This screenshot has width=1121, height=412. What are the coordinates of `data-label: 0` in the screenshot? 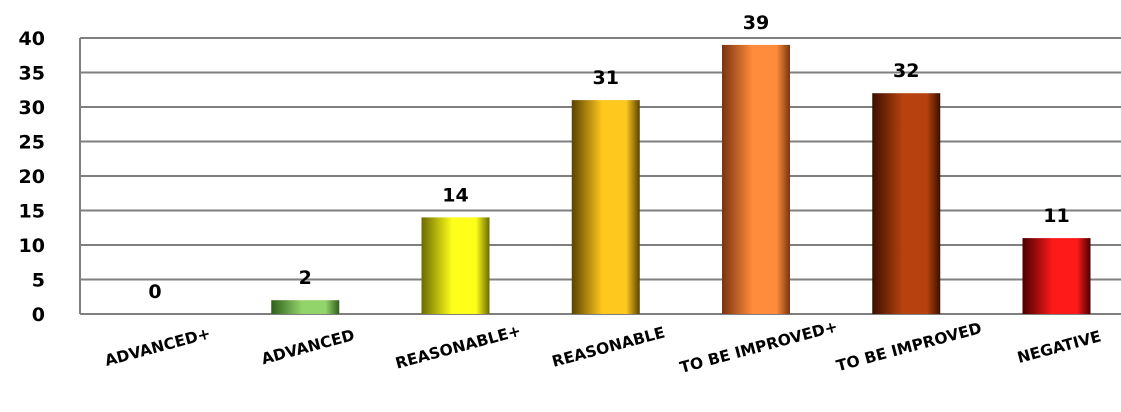 It's located at (154, 292).